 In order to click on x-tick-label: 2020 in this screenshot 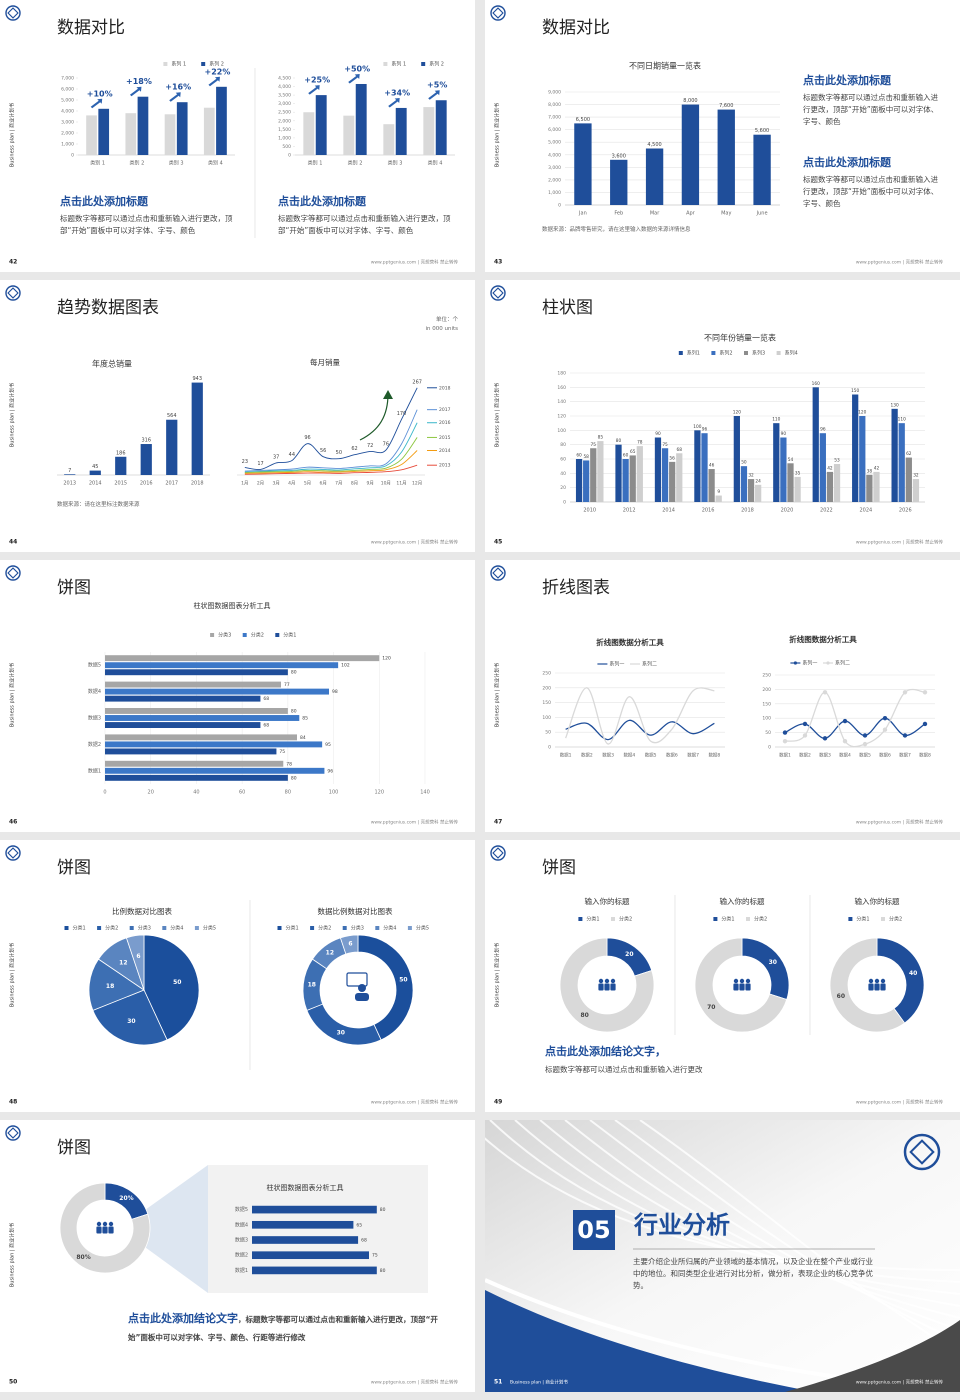, I will do `click(787, 511)`.